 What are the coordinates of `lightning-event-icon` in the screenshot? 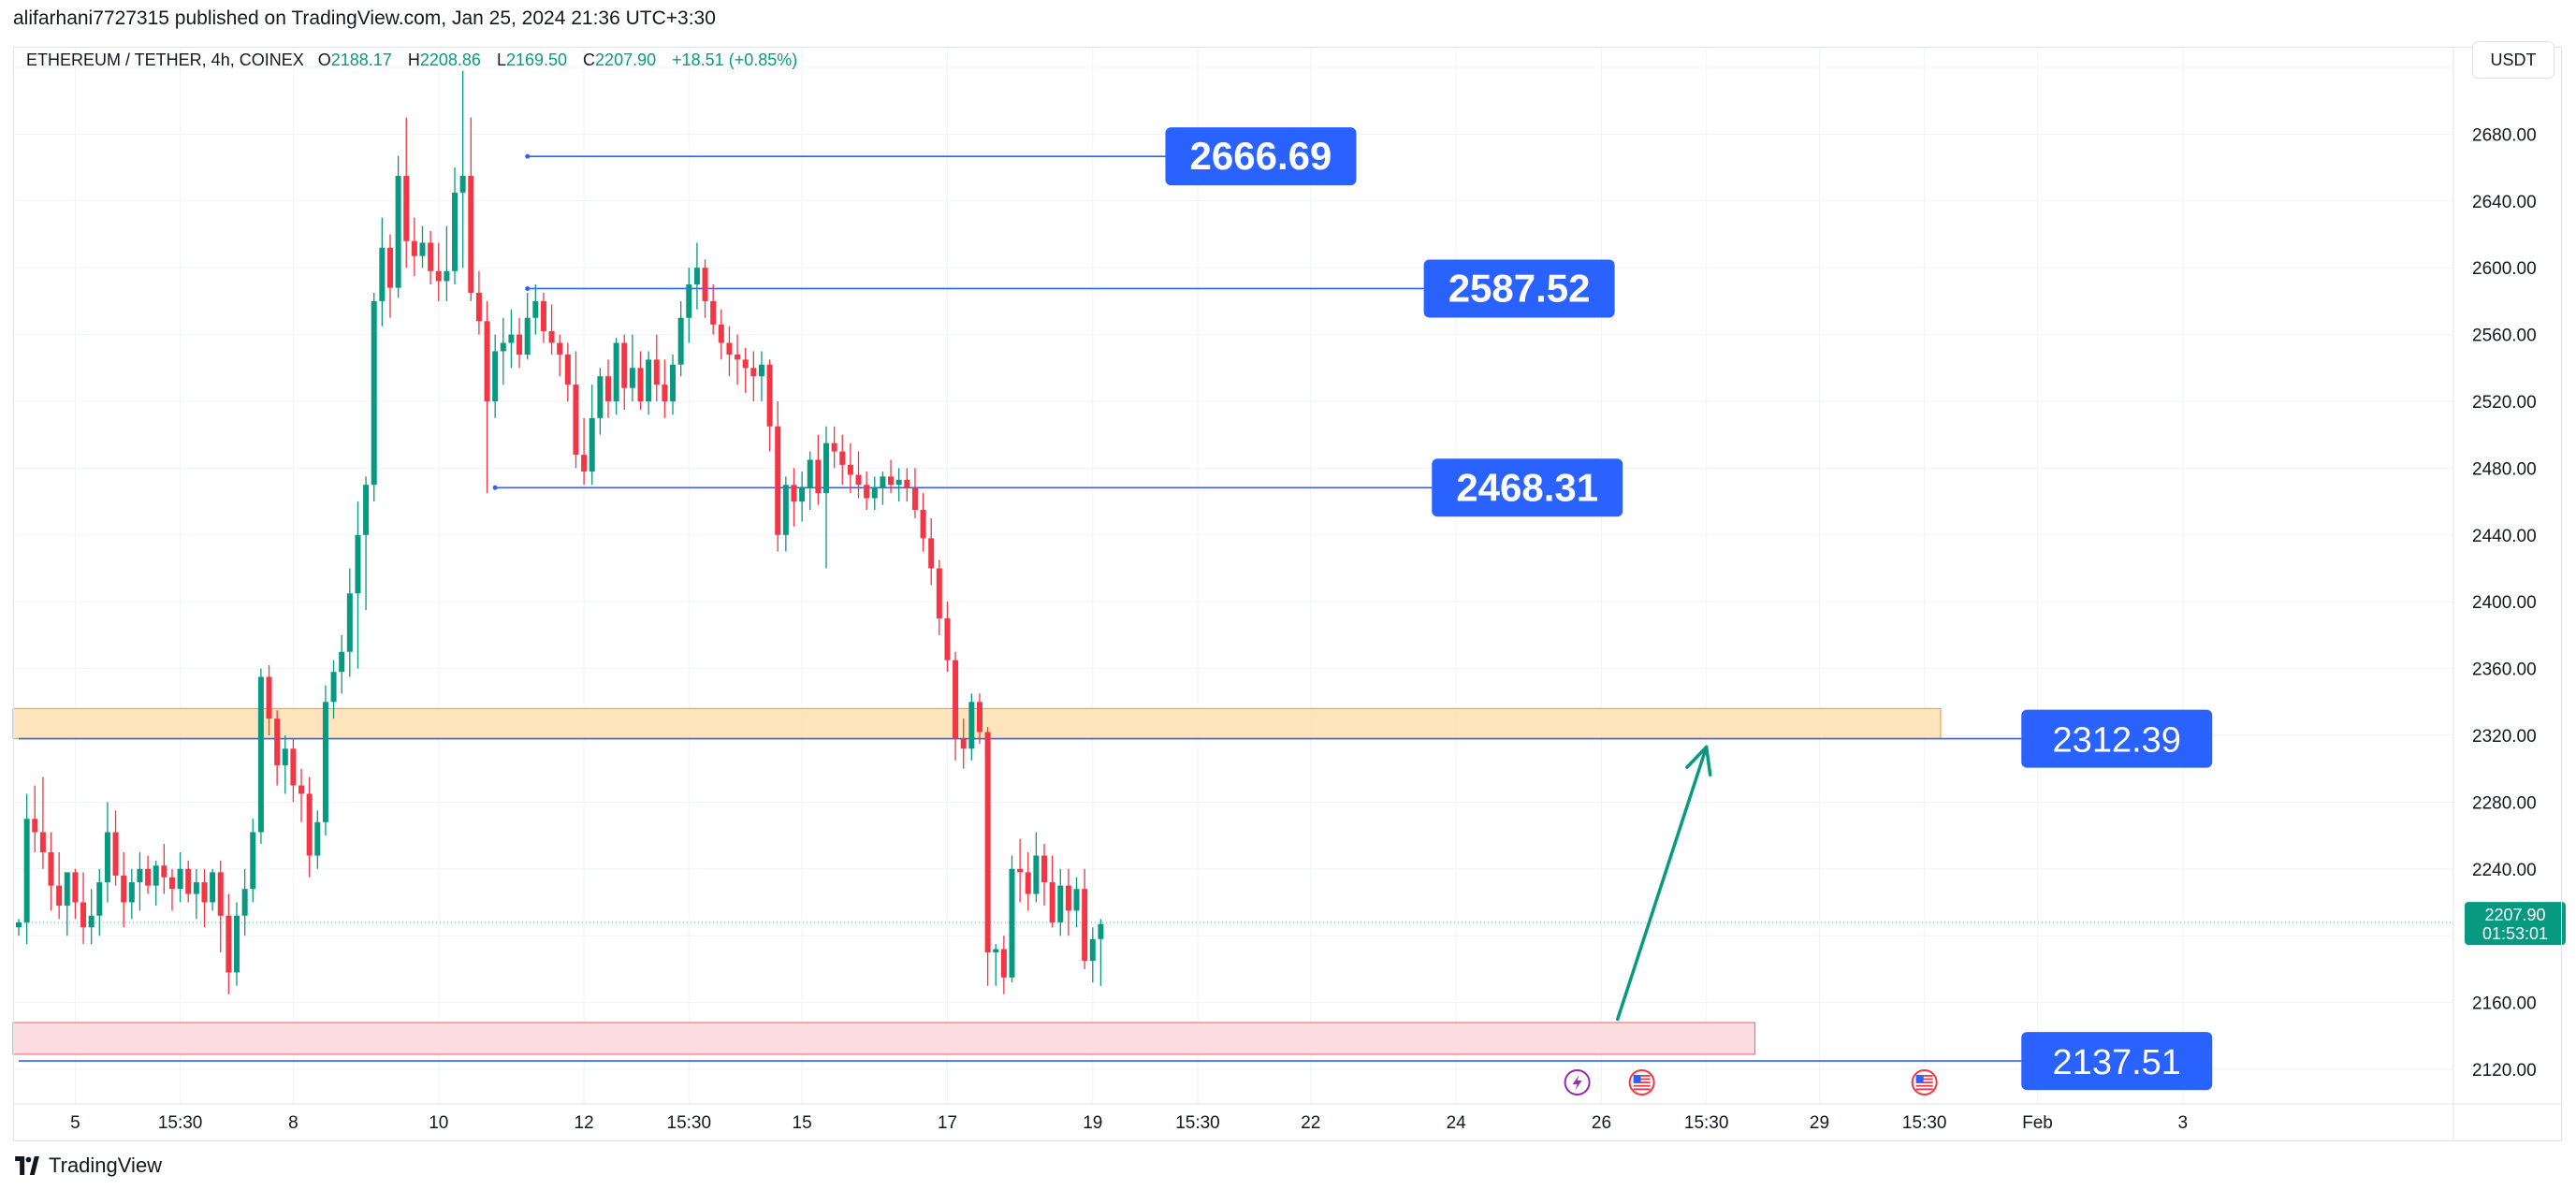 It's located at (1577, 1082).